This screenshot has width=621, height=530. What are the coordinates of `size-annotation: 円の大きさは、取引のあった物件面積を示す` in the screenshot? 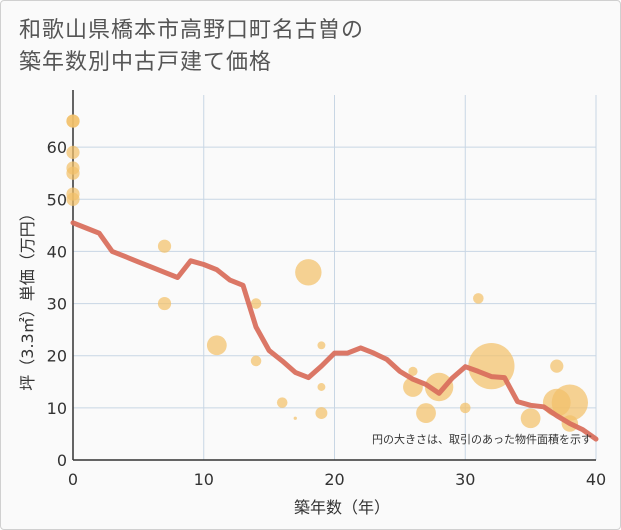 It's located at (482, 439).